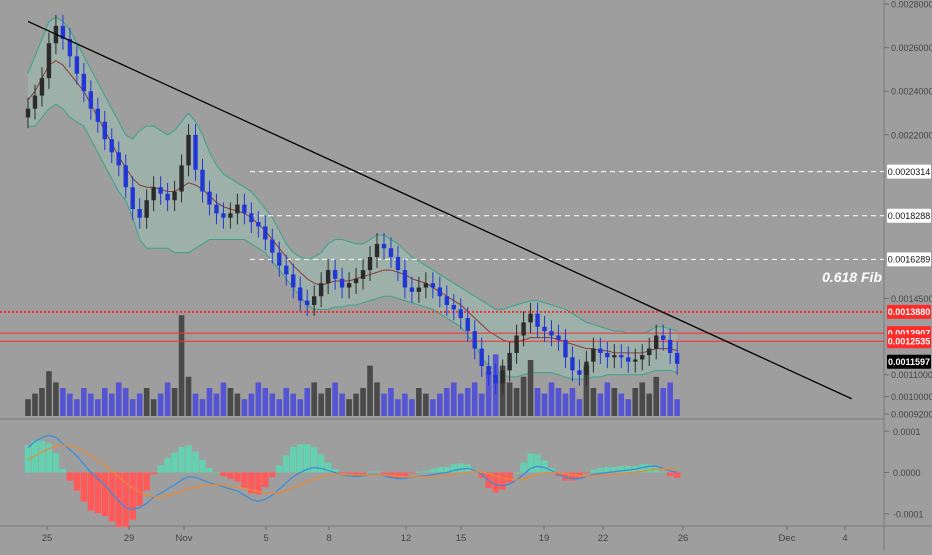 The height and width of the screenshot is (555, 932). Describe the element at coordinates (184, 538) in the screenshot. I see `time-tick-label: Nov` at that location.